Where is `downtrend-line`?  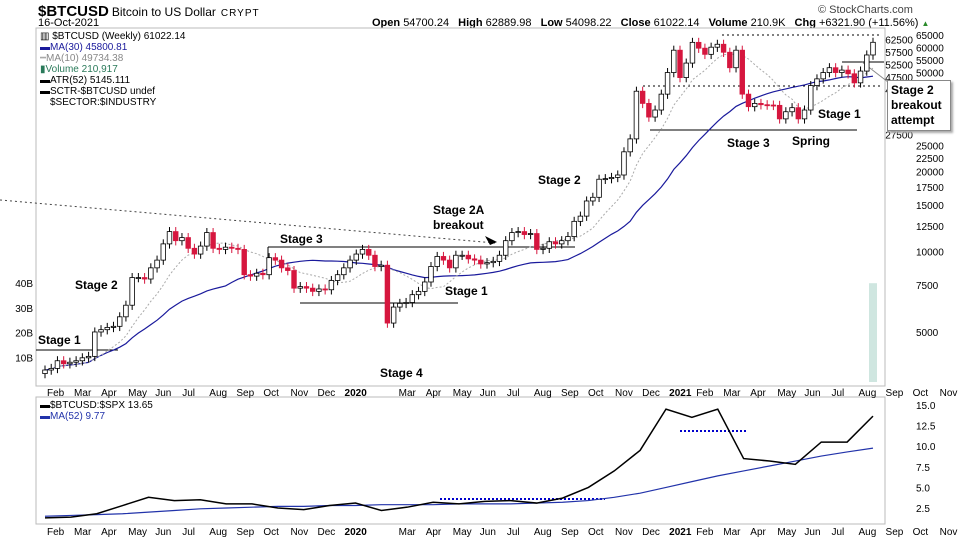
downtrend-line is located at coordinates (248, 221).